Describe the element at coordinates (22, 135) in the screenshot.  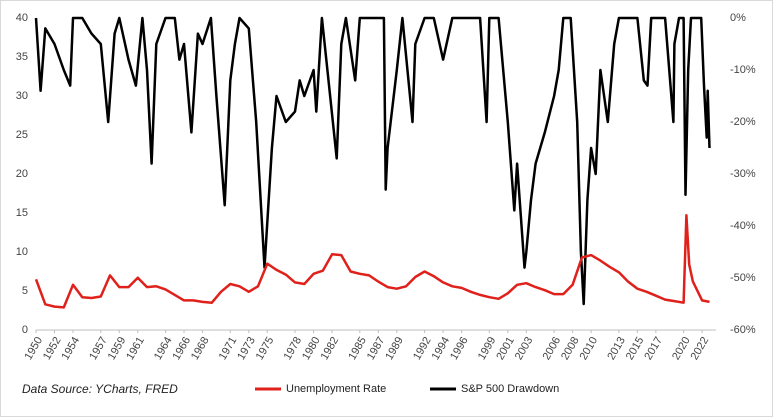
I see `y-tick-label: 25` at that location.